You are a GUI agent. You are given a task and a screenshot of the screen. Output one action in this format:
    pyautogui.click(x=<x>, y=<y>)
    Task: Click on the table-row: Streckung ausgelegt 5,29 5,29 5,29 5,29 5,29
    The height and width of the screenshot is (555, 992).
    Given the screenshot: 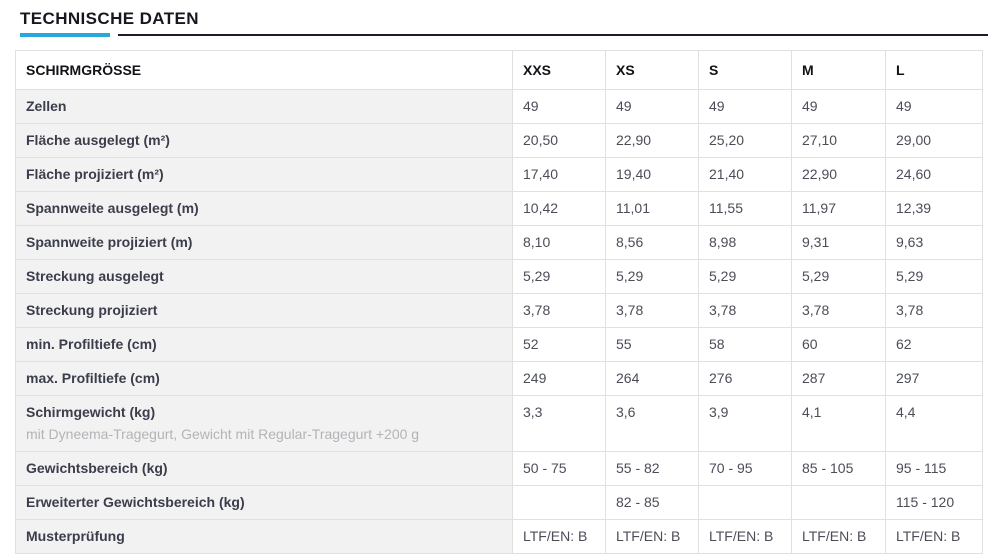 What is the action you would take?
    pyautogui.click(x=499, y=276)
    